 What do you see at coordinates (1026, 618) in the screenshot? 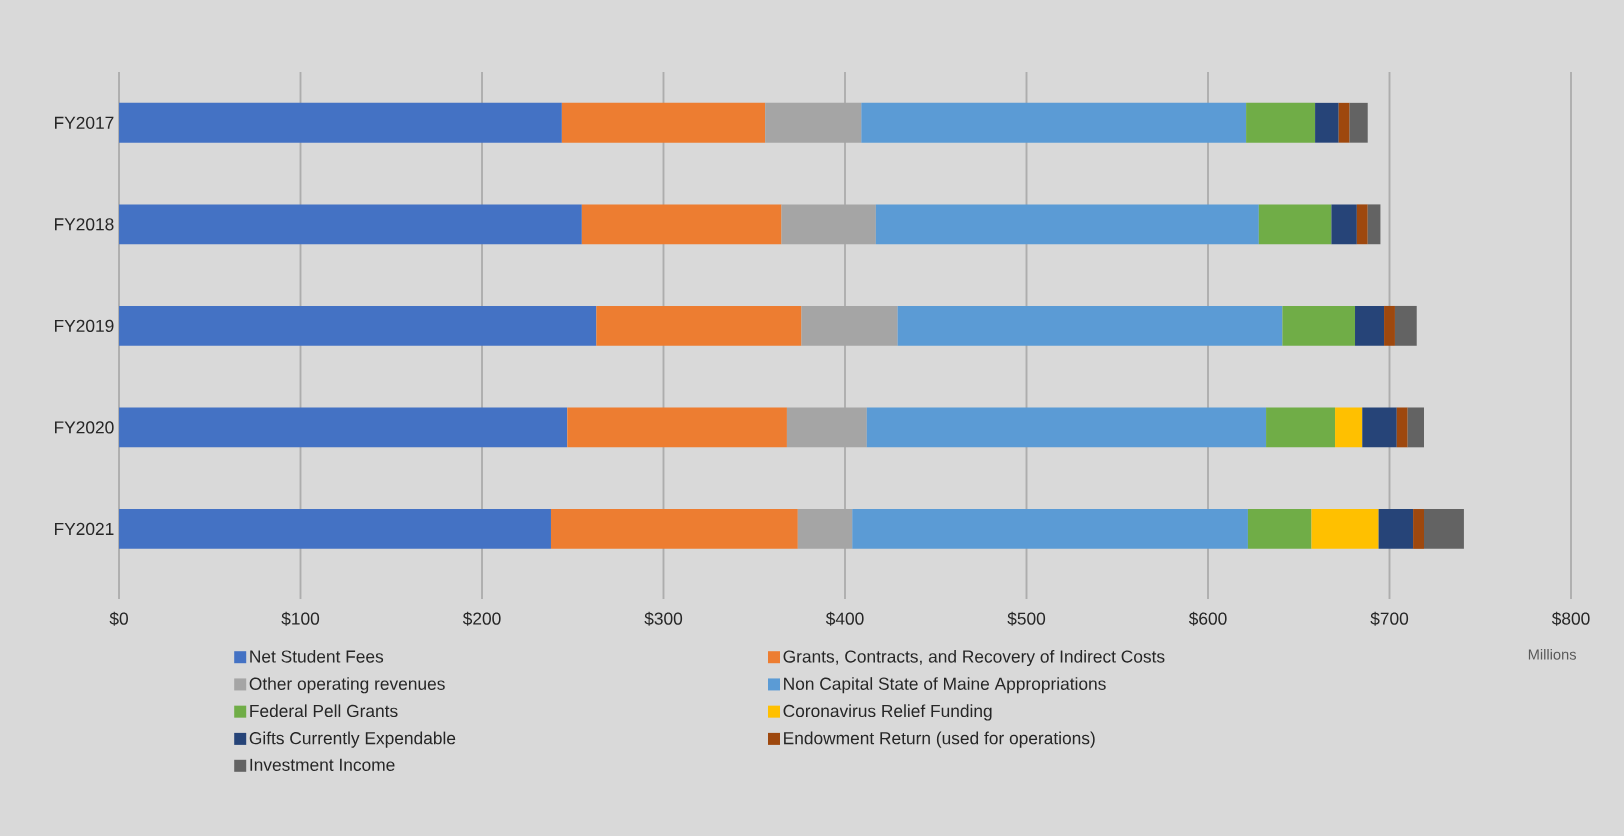
I see `x-tick-label: $500` at bounding box center [1026, 618].